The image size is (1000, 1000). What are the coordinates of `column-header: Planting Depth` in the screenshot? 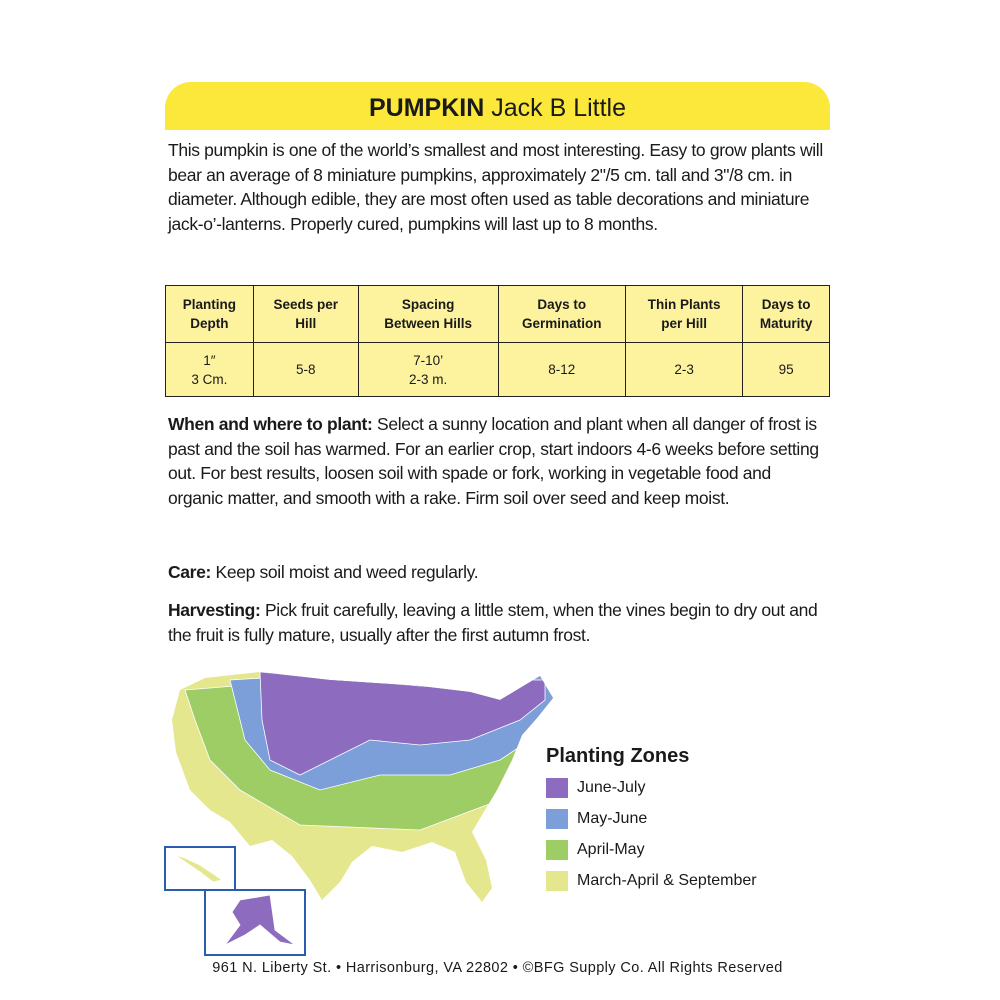 It's located at (209, 314).